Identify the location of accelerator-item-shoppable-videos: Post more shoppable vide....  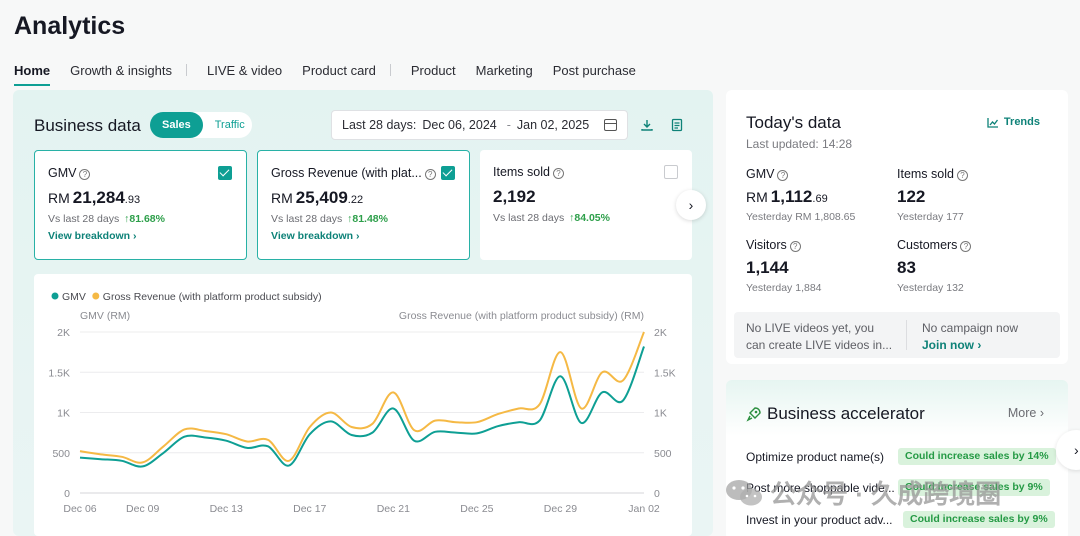
(820, 488).